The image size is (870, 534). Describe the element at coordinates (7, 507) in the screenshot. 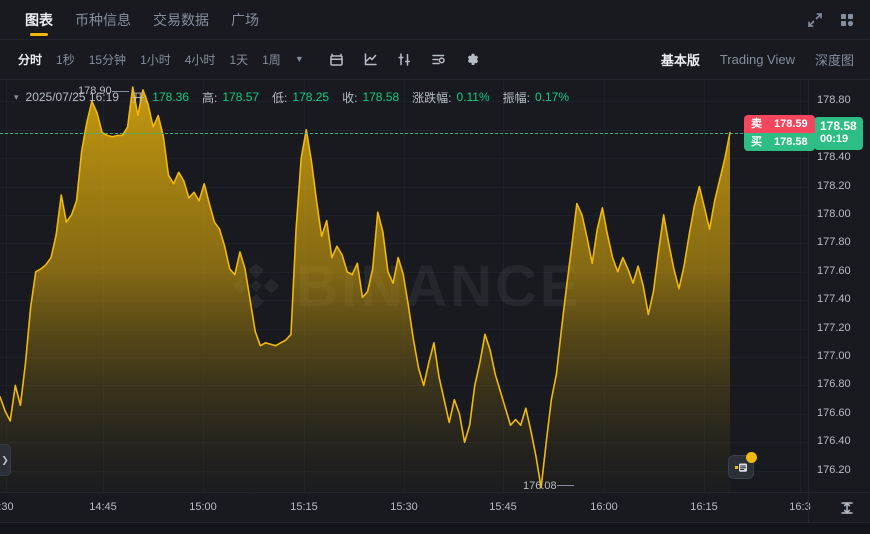

I see `time-tick-0: :30` at that location.